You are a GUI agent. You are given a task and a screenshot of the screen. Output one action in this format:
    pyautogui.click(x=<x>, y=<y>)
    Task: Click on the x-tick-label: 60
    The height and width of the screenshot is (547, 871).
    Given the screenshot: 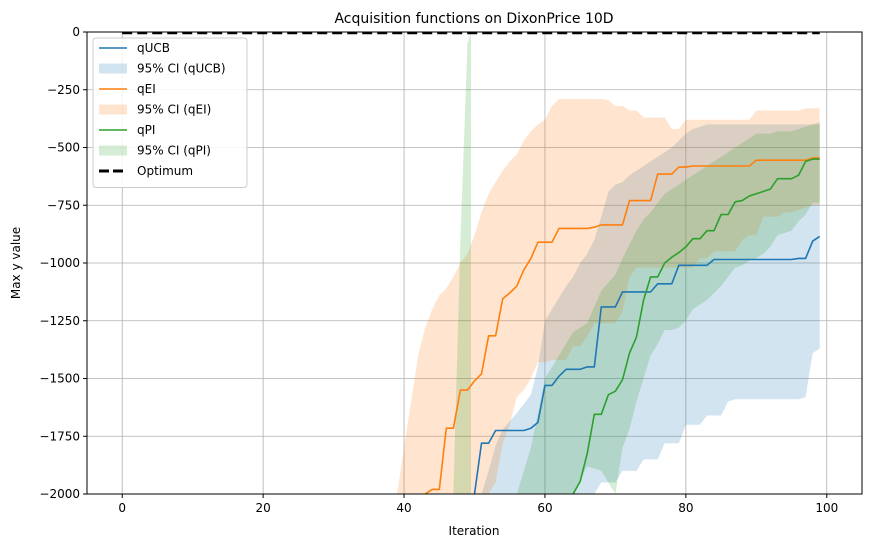 What is the action you would take?
    pyautogui.click(x=544, y=508)
    